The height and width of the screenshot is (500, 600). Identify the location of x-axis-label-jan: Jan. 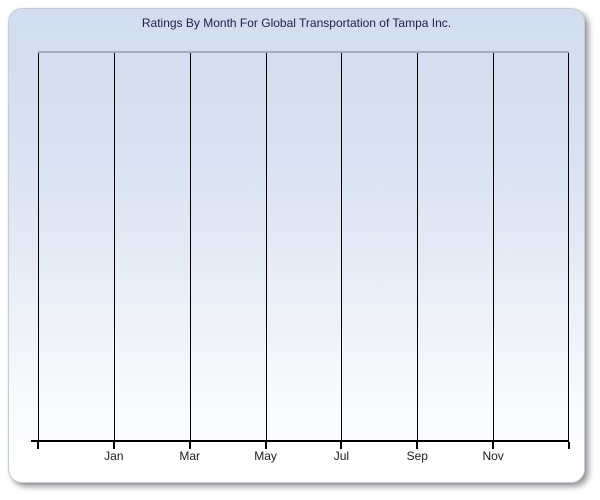
(114, 456).